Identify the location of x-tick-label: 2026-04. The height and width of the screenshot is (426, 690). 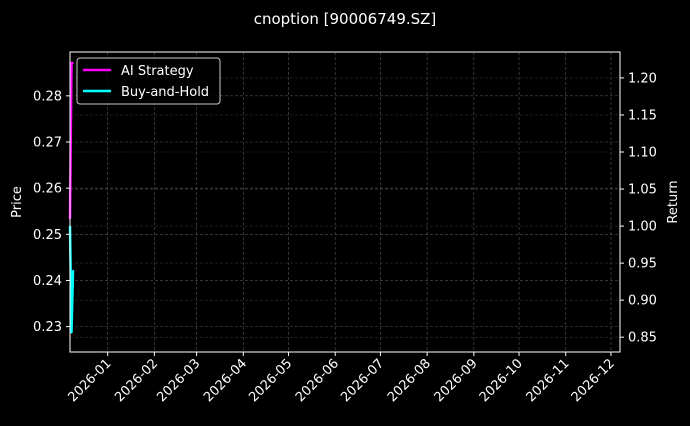
(225, 380).